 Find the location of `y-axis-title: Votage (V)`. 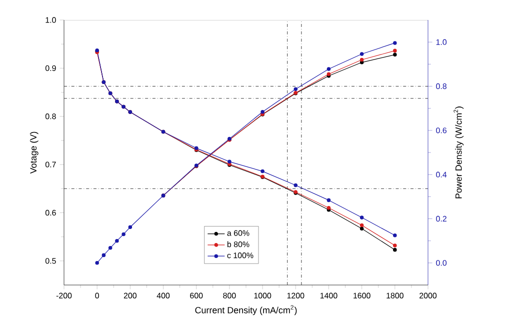

y-axis-title: Votage (V) is located at coordinates (34, 153).